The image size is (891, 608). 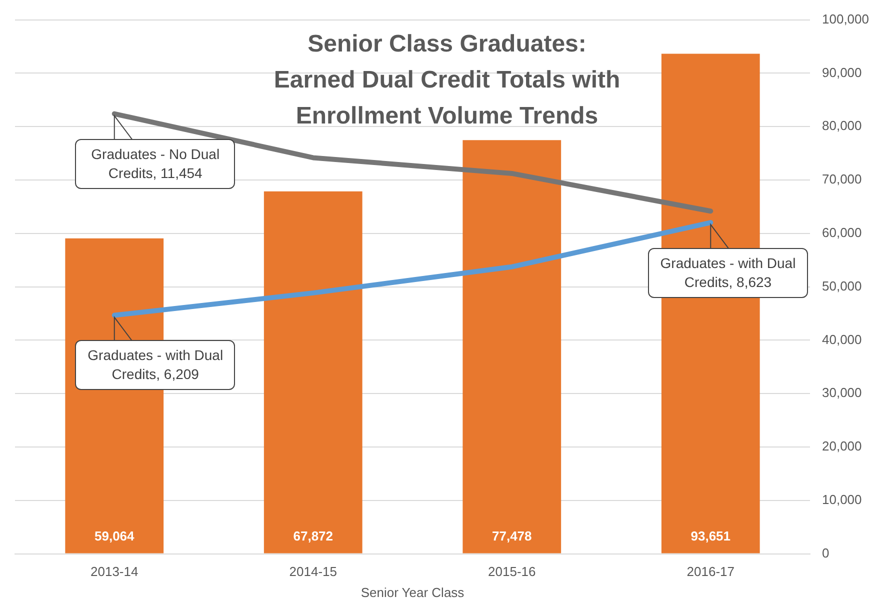 I want to click on data-label: Graduates - with Dual Credits, 8,623, so click(x=728, y=273).